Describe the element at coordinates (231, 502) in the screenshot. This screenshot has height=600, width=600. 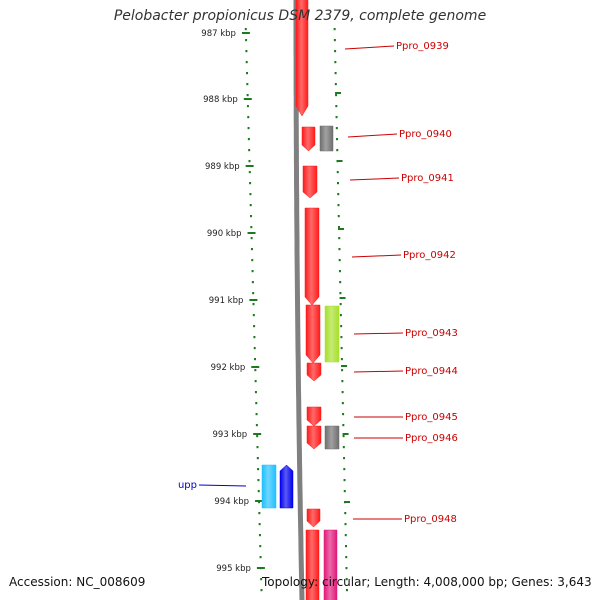
I see `kbp-tick-label: 994 kbp` at that location.